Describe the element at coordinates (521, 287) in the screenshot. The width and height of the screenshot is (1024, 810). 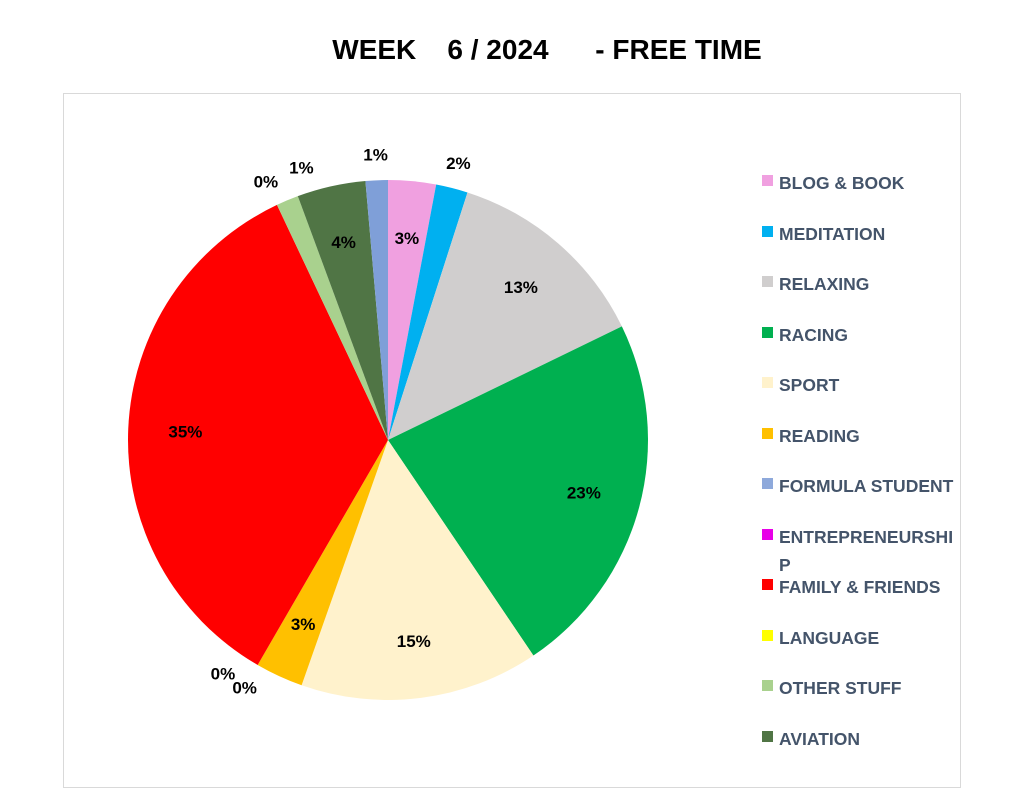
I see `data-label: 13%` at that location.